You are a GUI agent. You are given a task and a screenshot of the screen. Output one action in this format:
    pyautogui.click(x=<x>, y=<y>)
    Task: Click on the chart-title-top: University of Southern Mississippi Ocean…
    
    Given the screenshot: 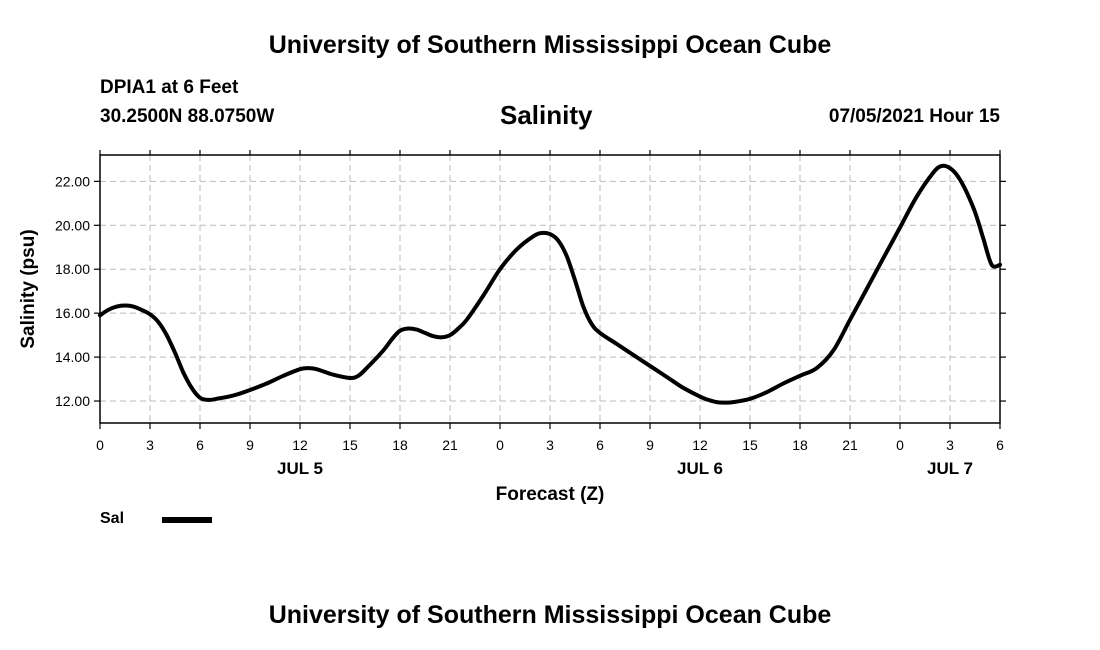 What is the action you would take?
    pyautogui.click(x=550, y=45)
    